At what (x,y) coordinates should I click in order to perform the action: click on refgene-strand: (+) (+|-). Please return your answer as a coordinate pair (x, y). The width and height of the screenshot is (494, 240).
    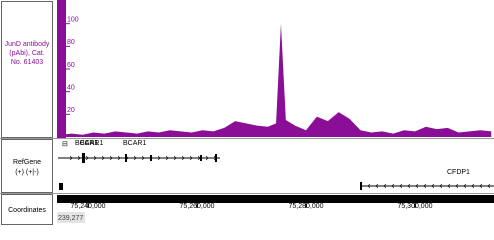
    Looking at the image, I should click on (27, 172).